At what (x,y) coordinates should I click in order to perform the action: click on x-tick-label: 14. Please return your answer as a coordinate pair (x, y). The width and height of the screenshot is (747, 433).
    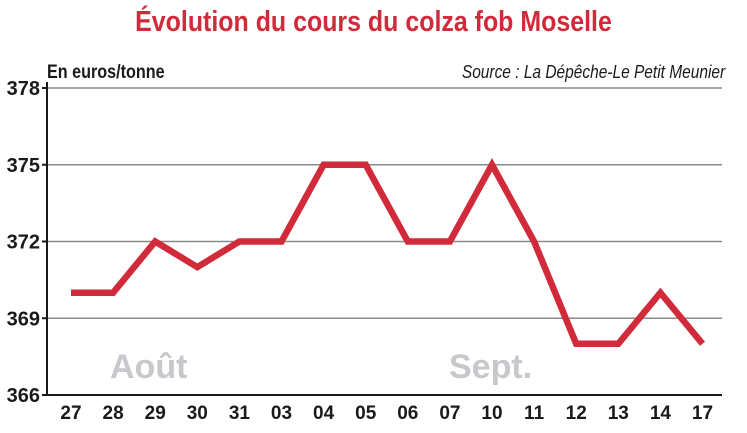
    Looking at the image, I should click on (661, 413).